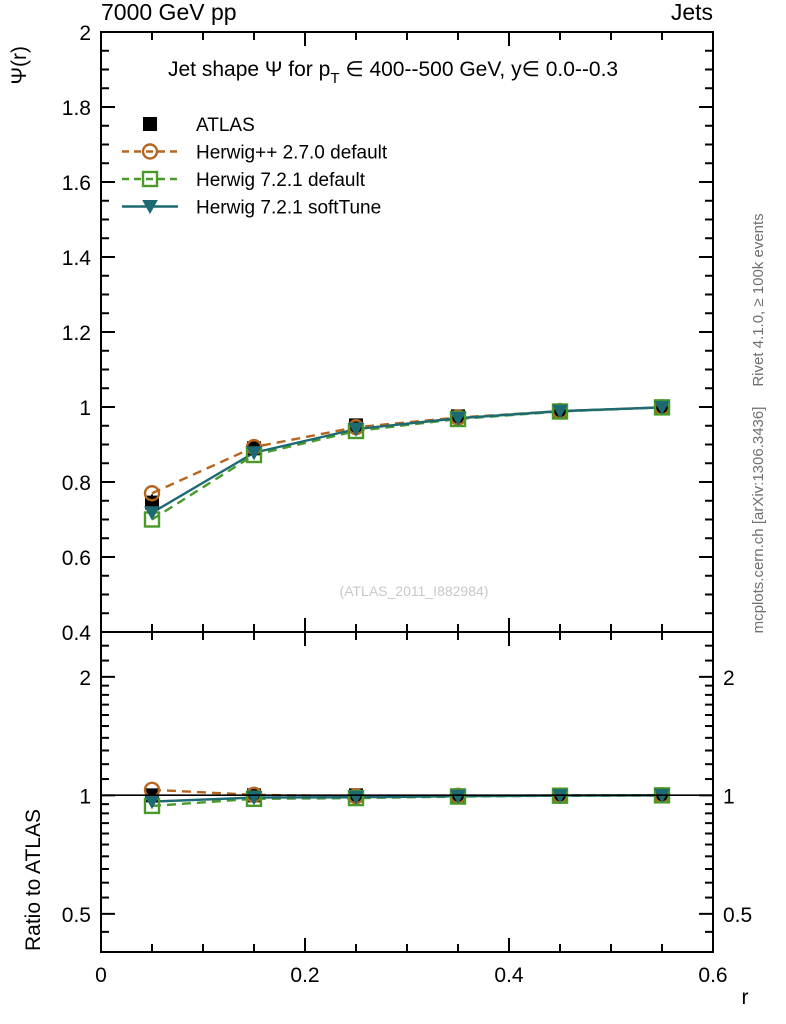  What do you see at coordinates (292, 153) in the screenshot?
I see `legend-label: Herwig++ 2.7.0 default` at bounding box center [292, 153].